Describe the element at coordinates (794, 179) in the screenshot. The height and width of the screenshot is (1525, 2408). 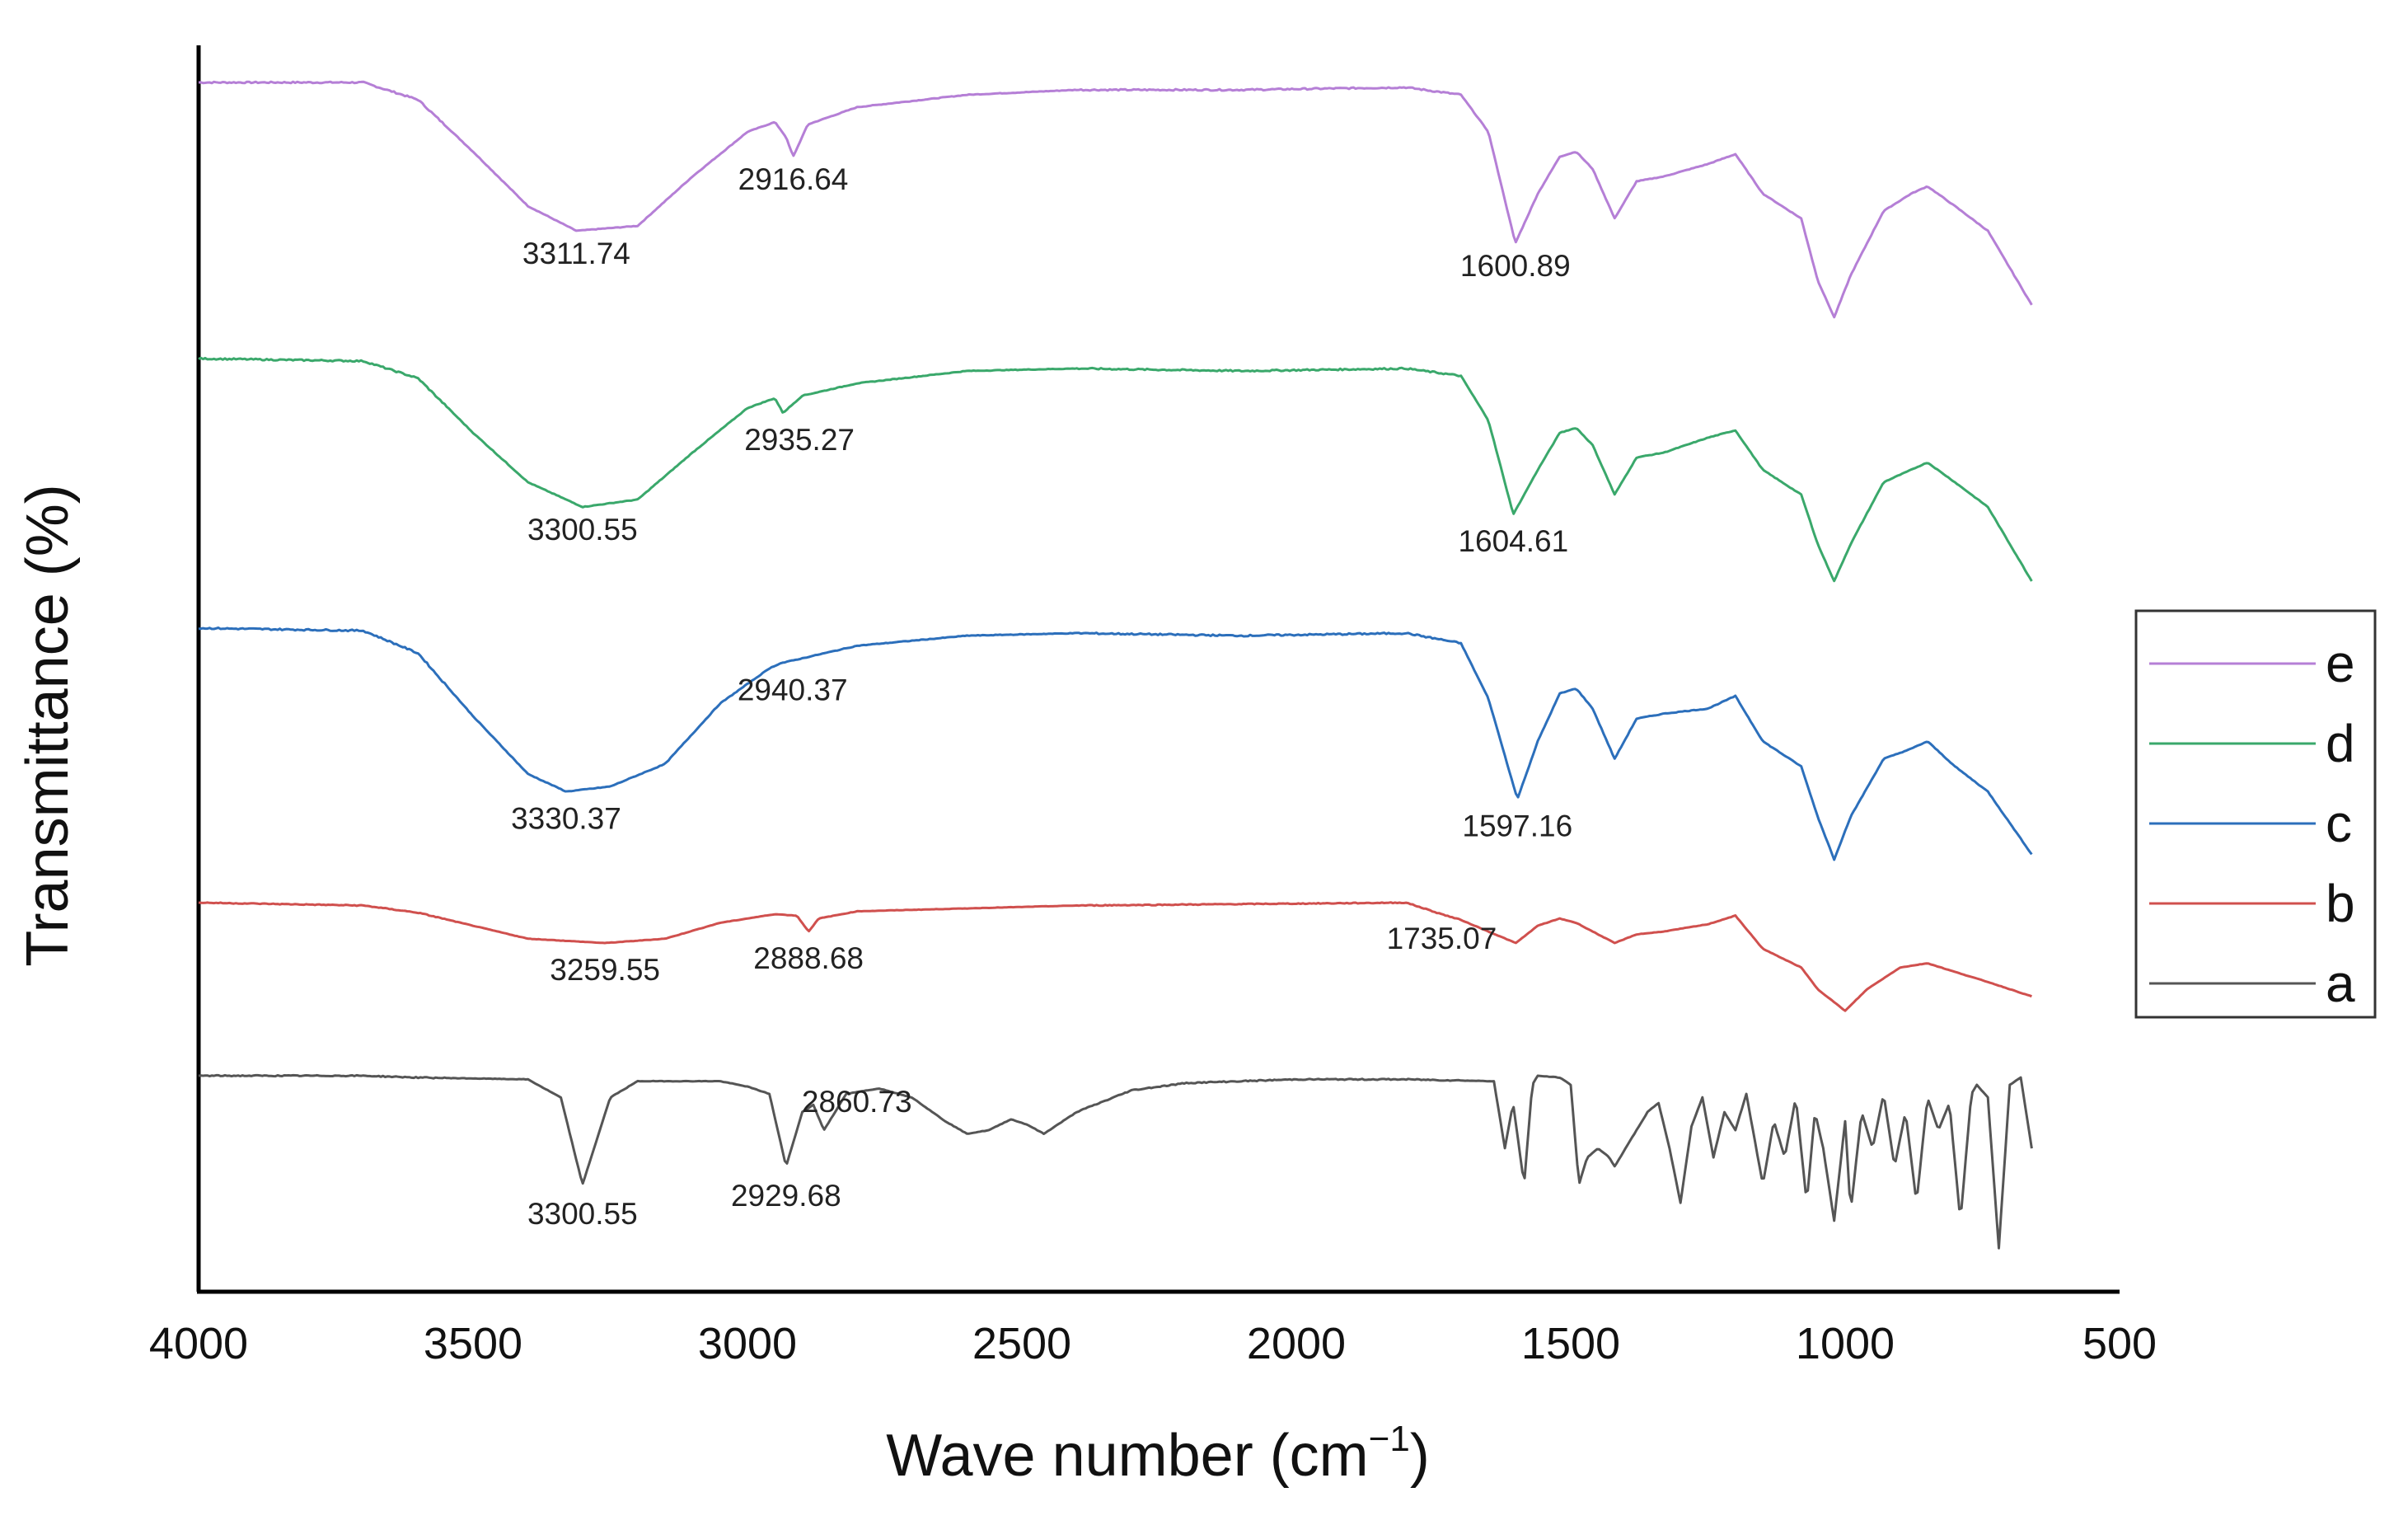
I see `peak-label-e: 2916.64` at that location.